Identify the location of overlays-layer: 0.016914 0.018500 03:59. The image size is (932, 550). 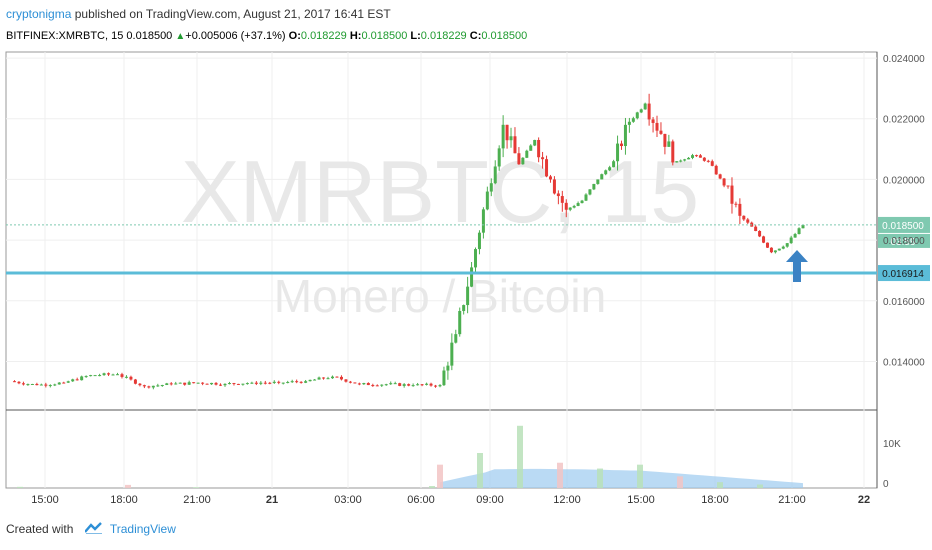
(468, 249).